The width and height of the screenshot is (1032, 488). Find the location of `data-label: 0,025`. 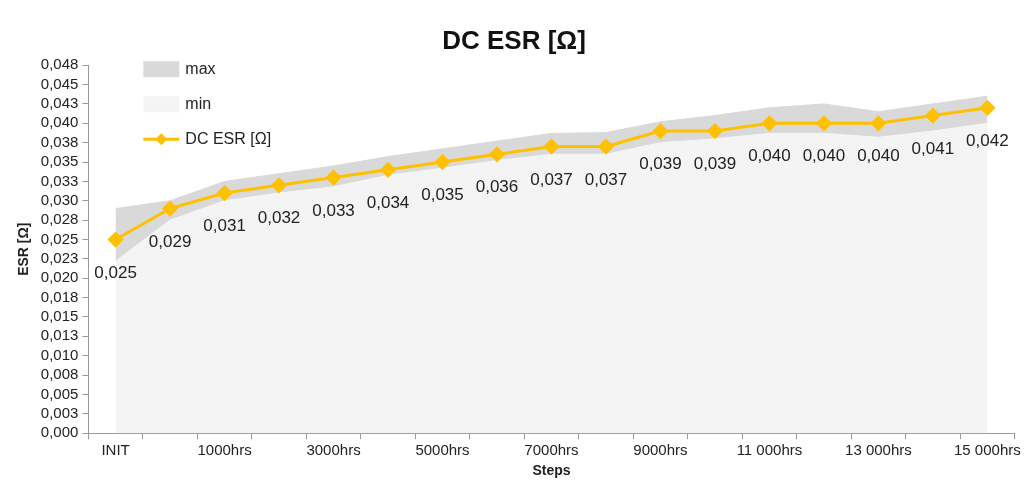

data-label: 0,025 is located at coordinates (115, 272).